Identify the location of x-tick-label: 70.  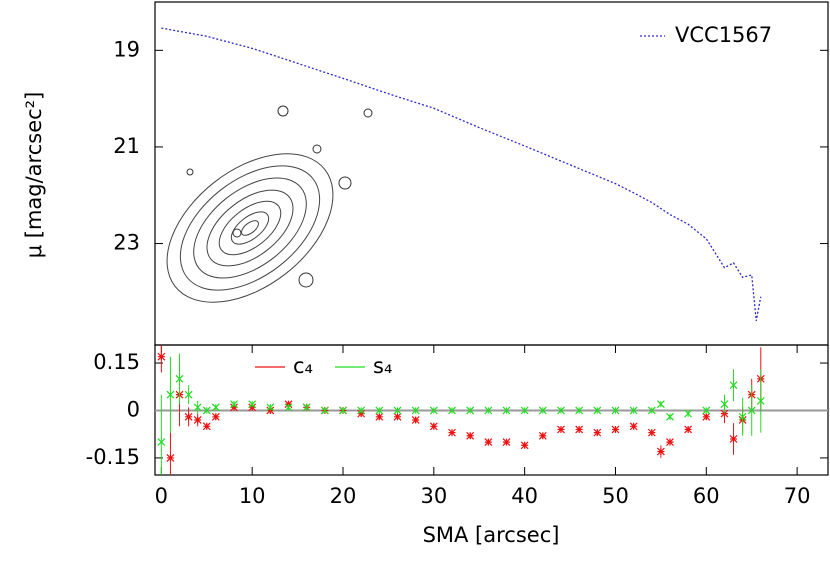
(797, 496).